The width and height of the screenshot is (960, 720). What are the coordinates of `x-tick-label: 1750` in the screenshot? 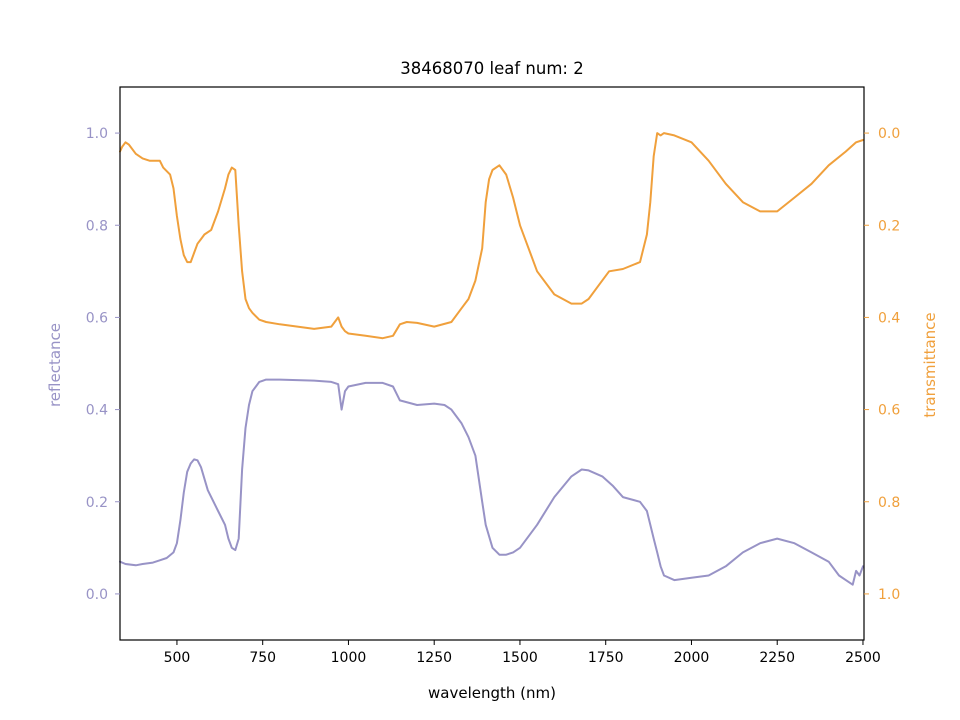 It's located at (606, 658).